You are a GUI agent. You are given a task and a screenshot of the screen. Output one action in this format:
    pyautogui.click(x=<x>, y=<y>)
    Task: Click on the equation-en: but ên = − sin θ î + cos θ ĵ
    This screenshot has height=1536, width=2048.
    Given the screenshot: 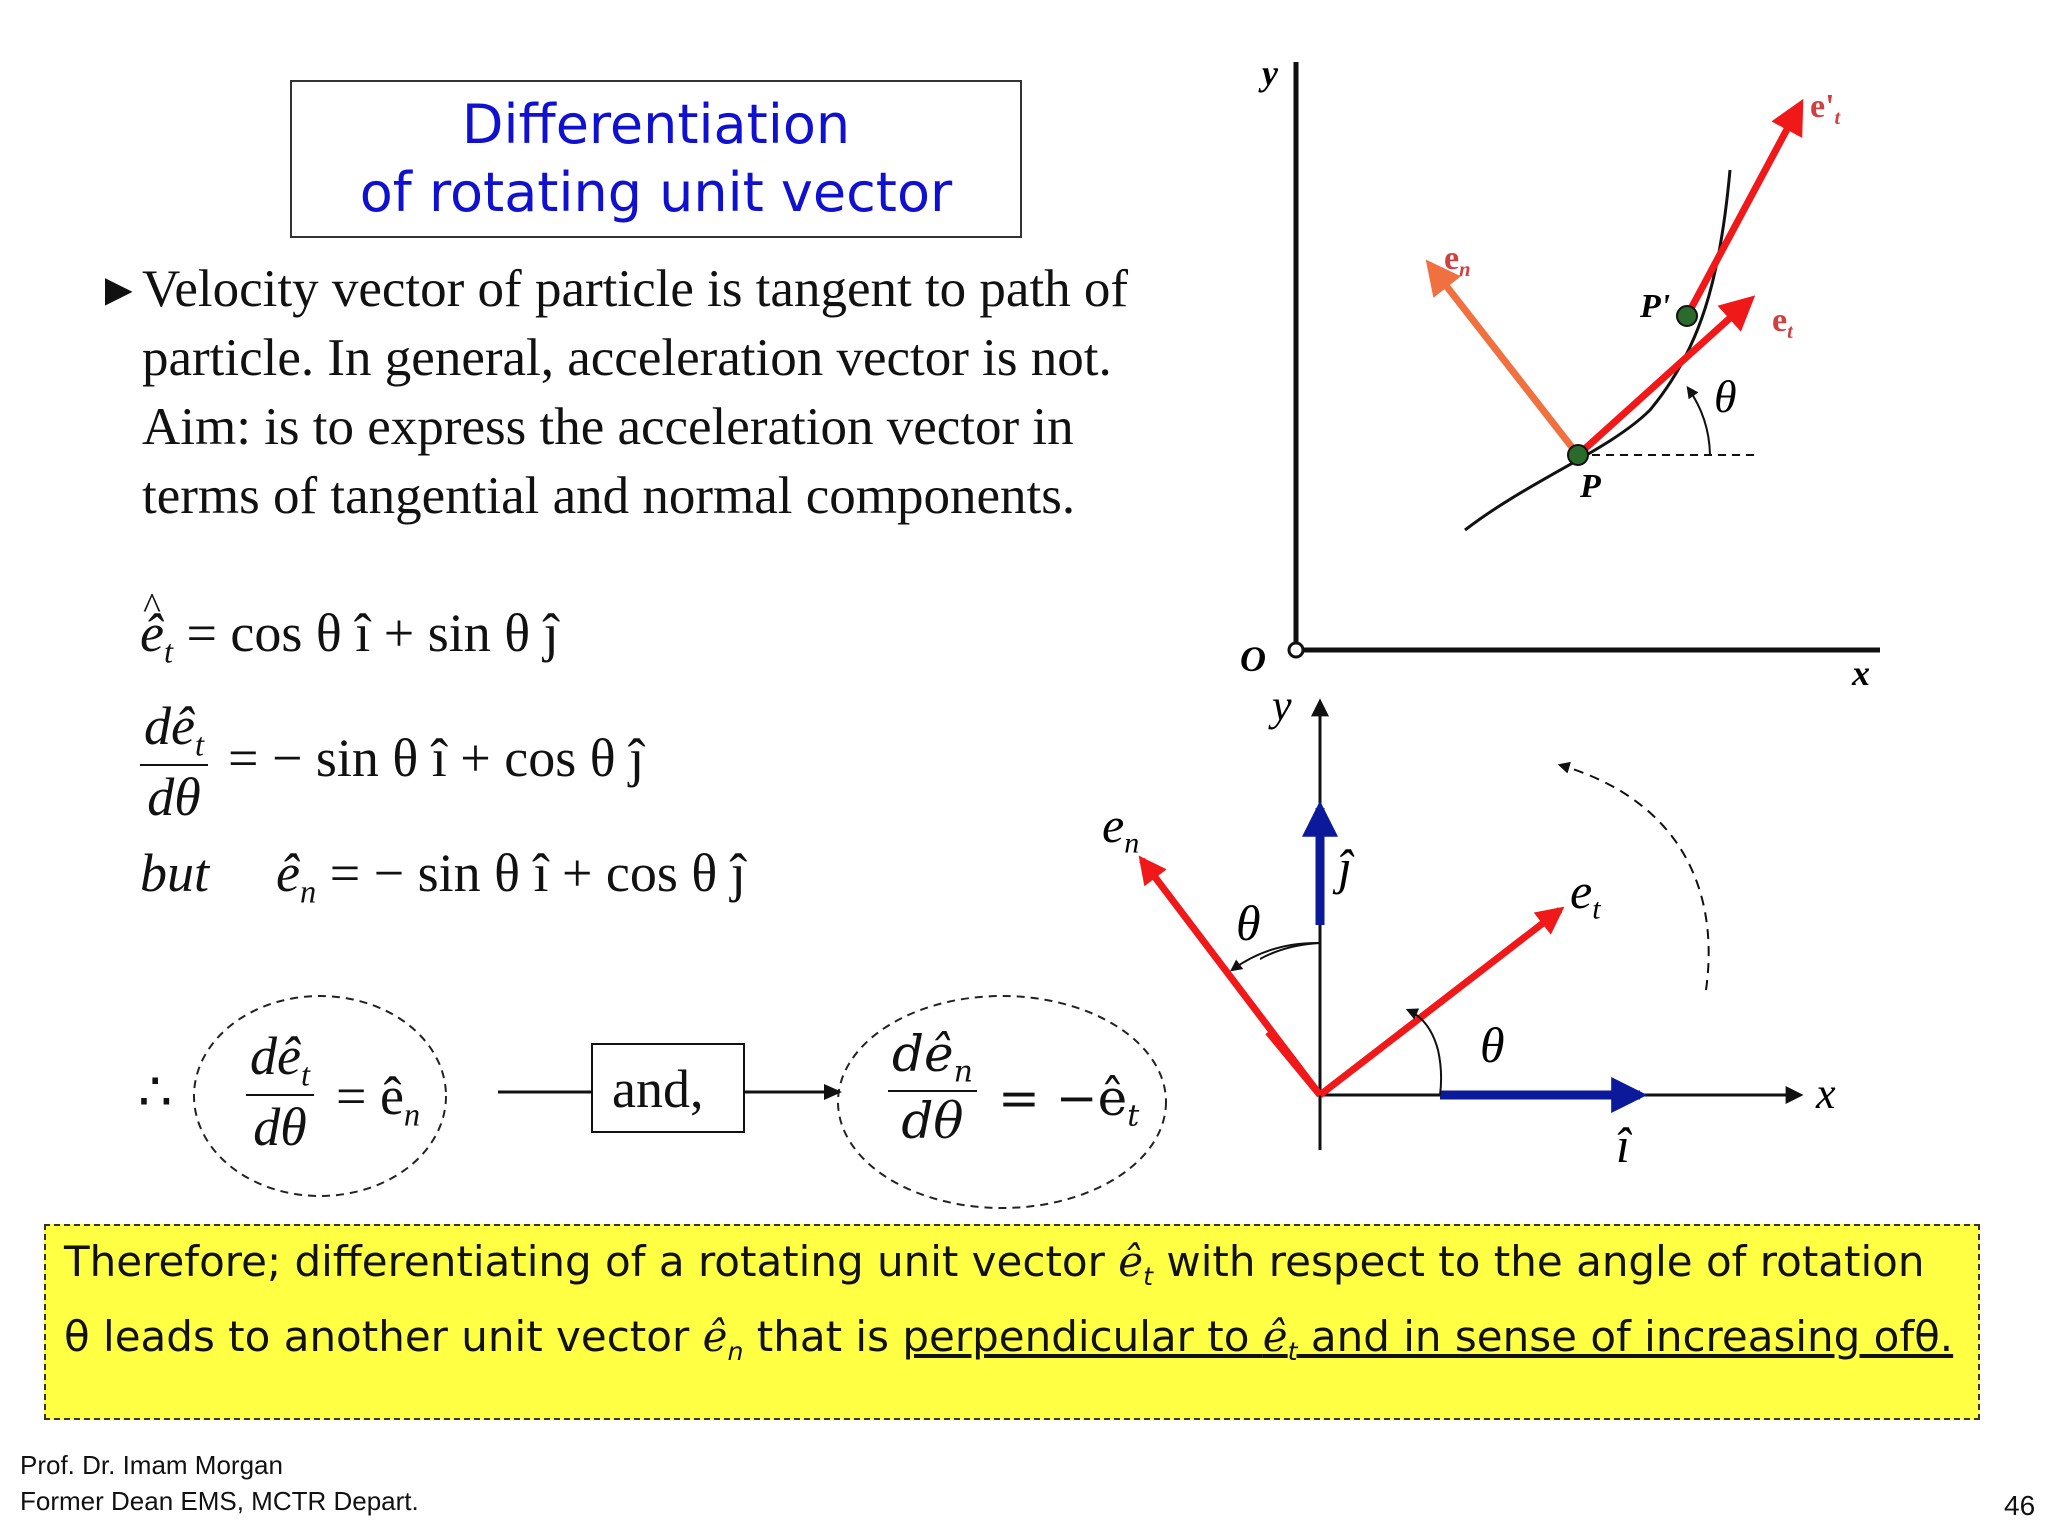 What is the action you would take?
    pyautogui.click(x=443, y=876)
    